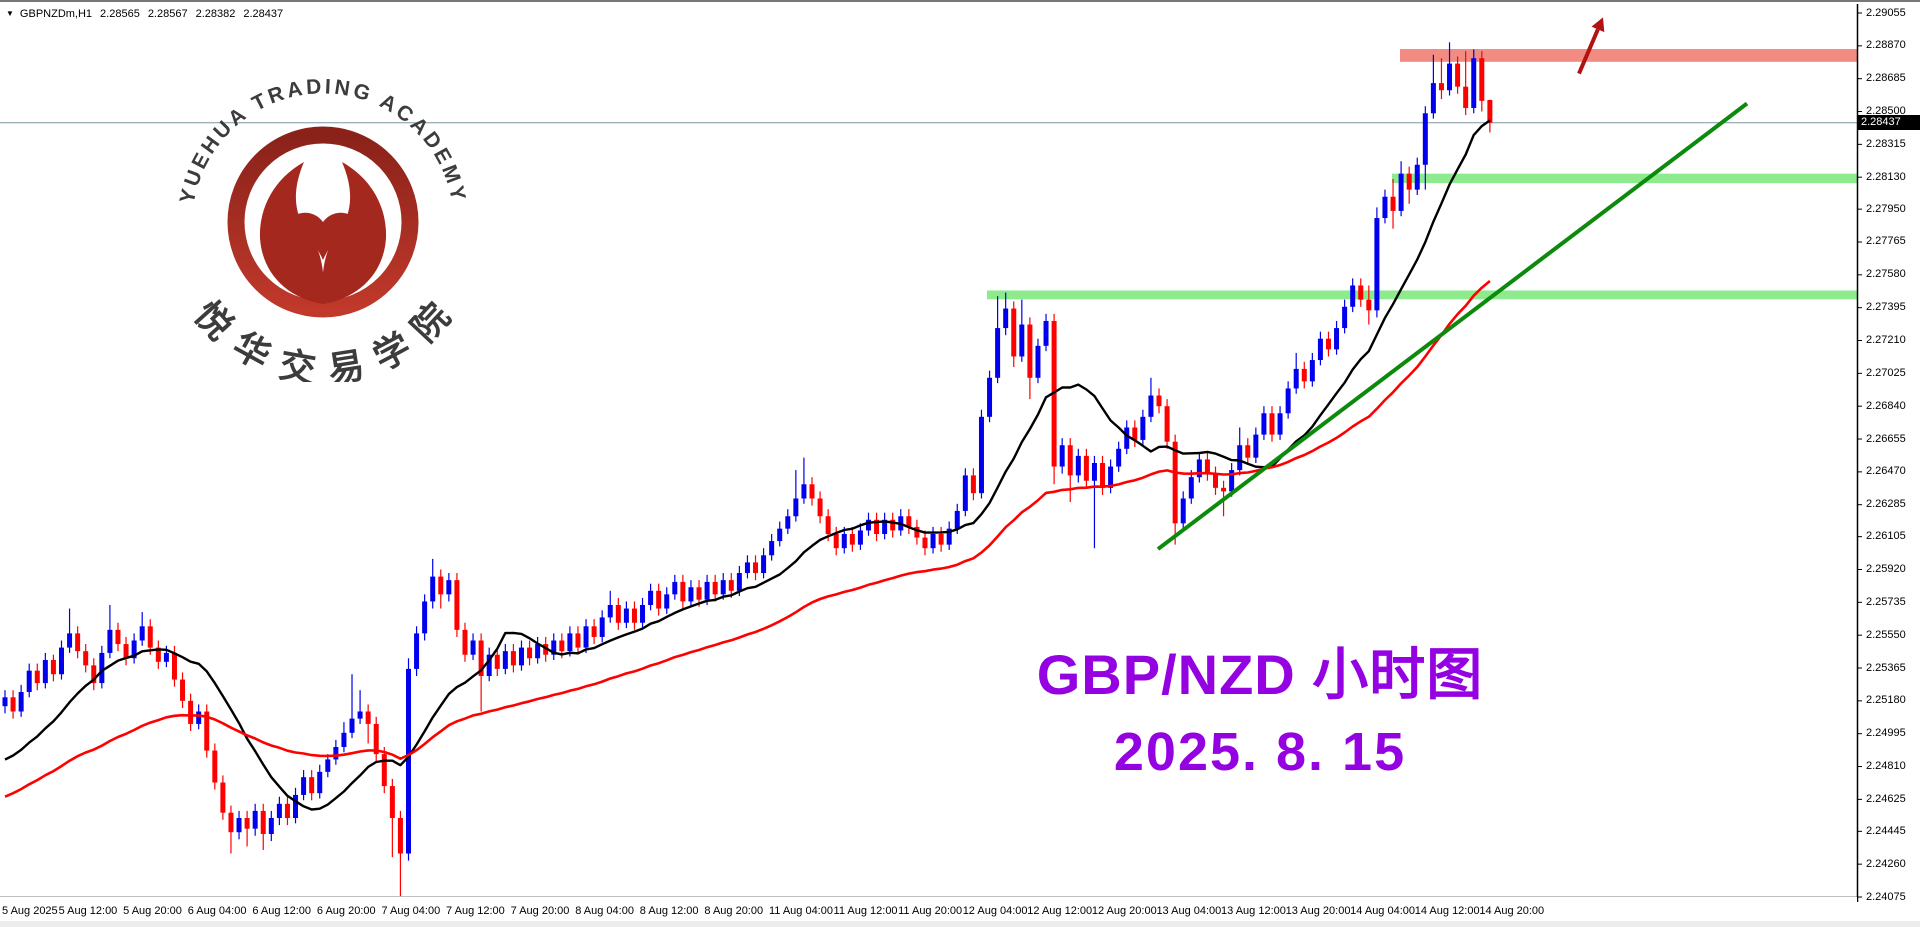 Image resolution: width=1920 pixels, height=927 pixels. Describe the element at coordinates (734, 911) in the screenshot. I see `time-axis-label: 8 Aug 20:00` at that location.